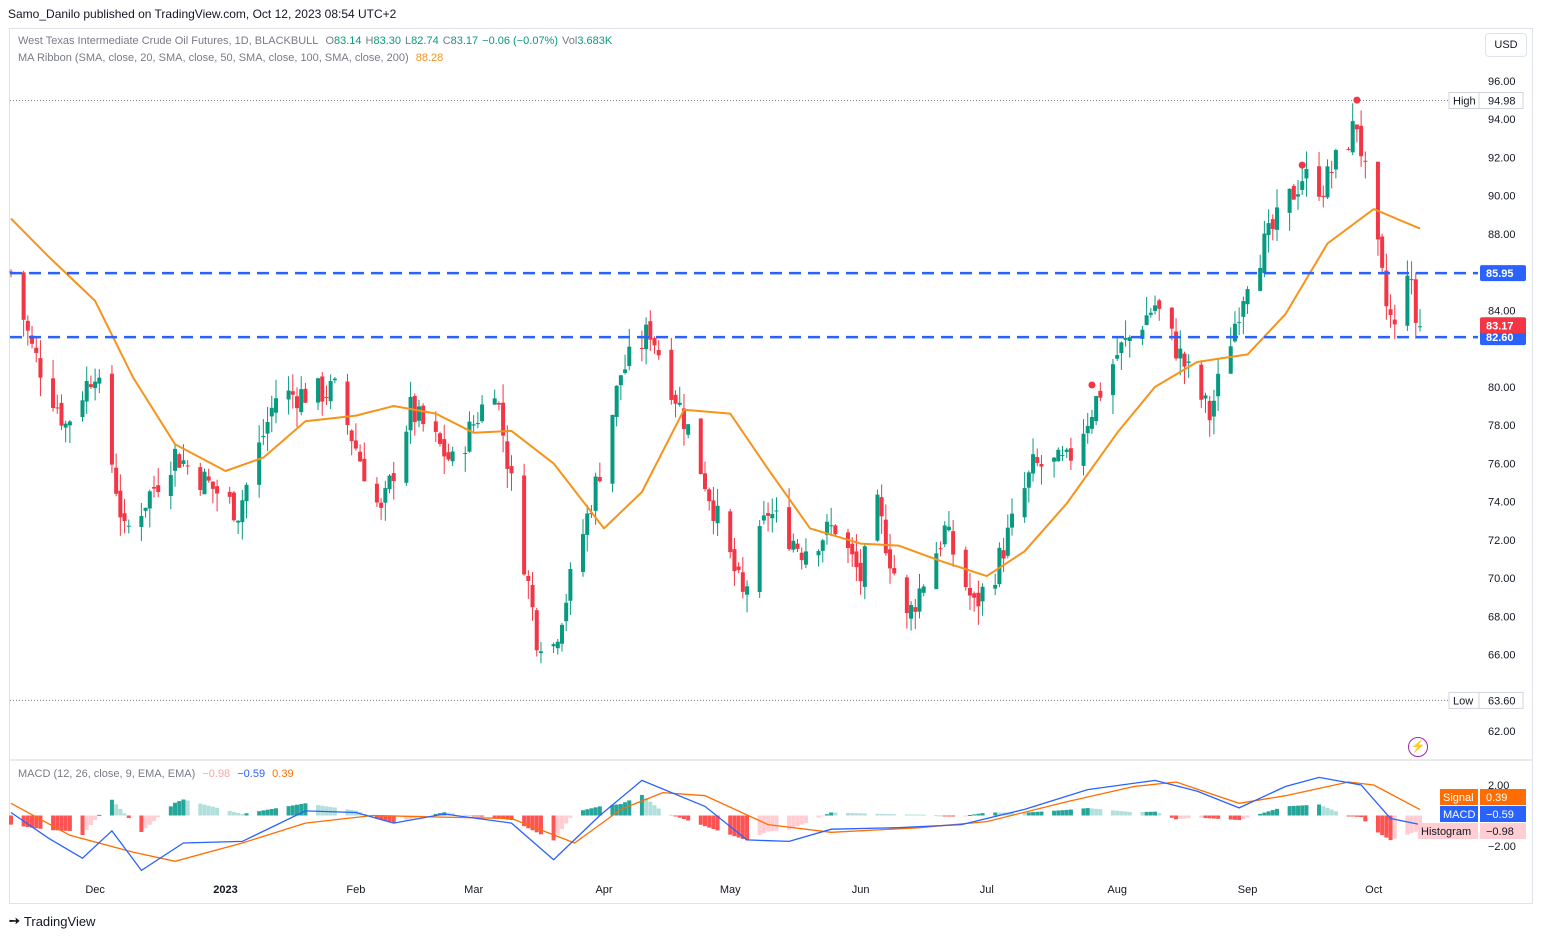 The width and height of the screenshot is (1543, 939). I want to click on macd-line, so click(715, 824).